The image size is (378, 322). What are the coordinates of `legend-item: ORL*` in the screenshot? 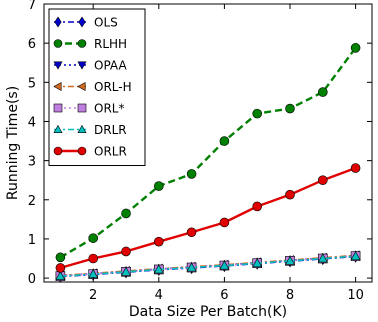 It's located at (88, 109).